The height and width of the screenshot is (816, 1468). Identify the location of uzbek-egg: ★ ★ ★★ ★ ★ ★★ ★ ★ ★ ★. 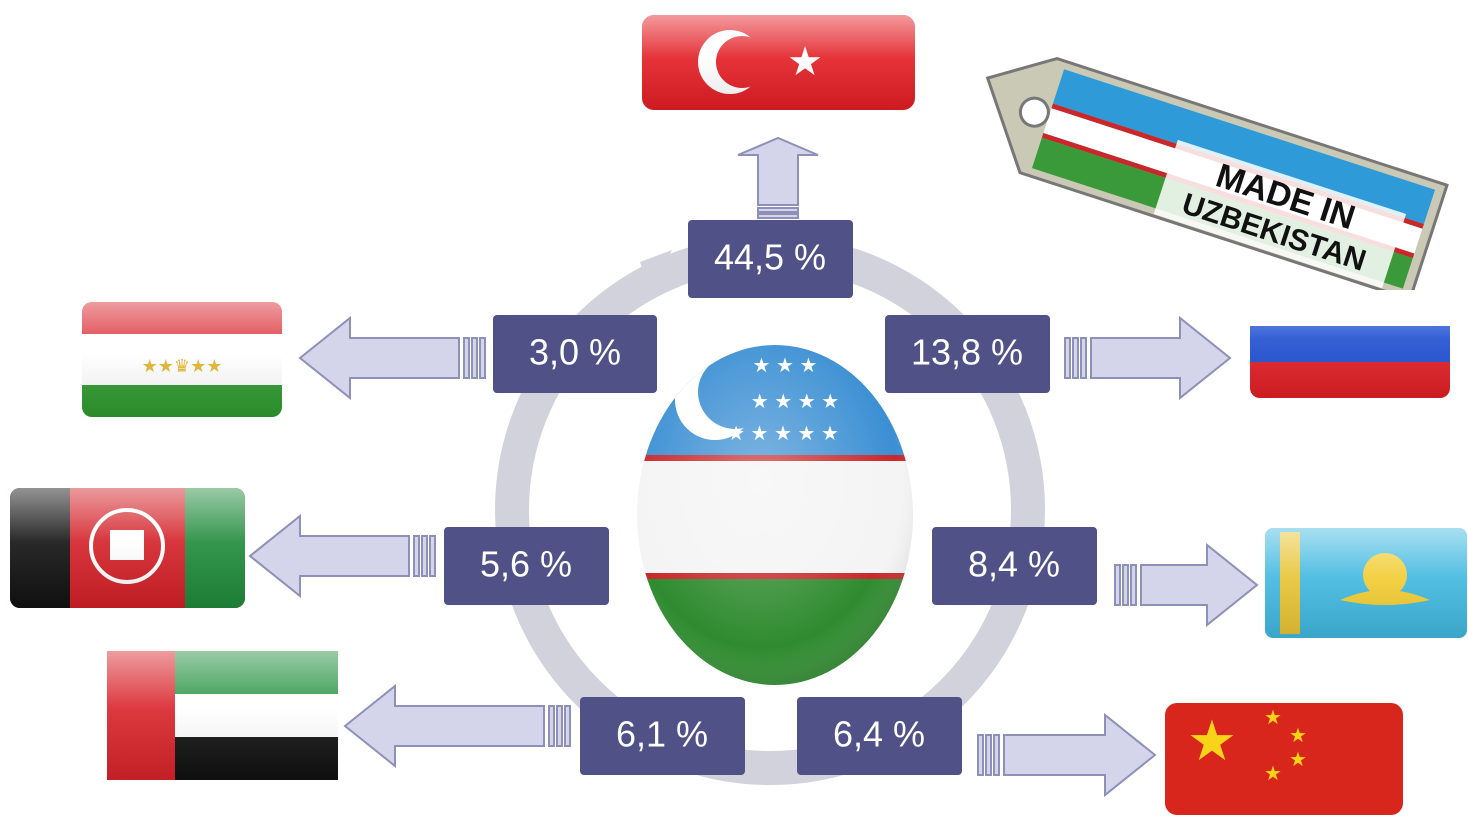
(775, 515).